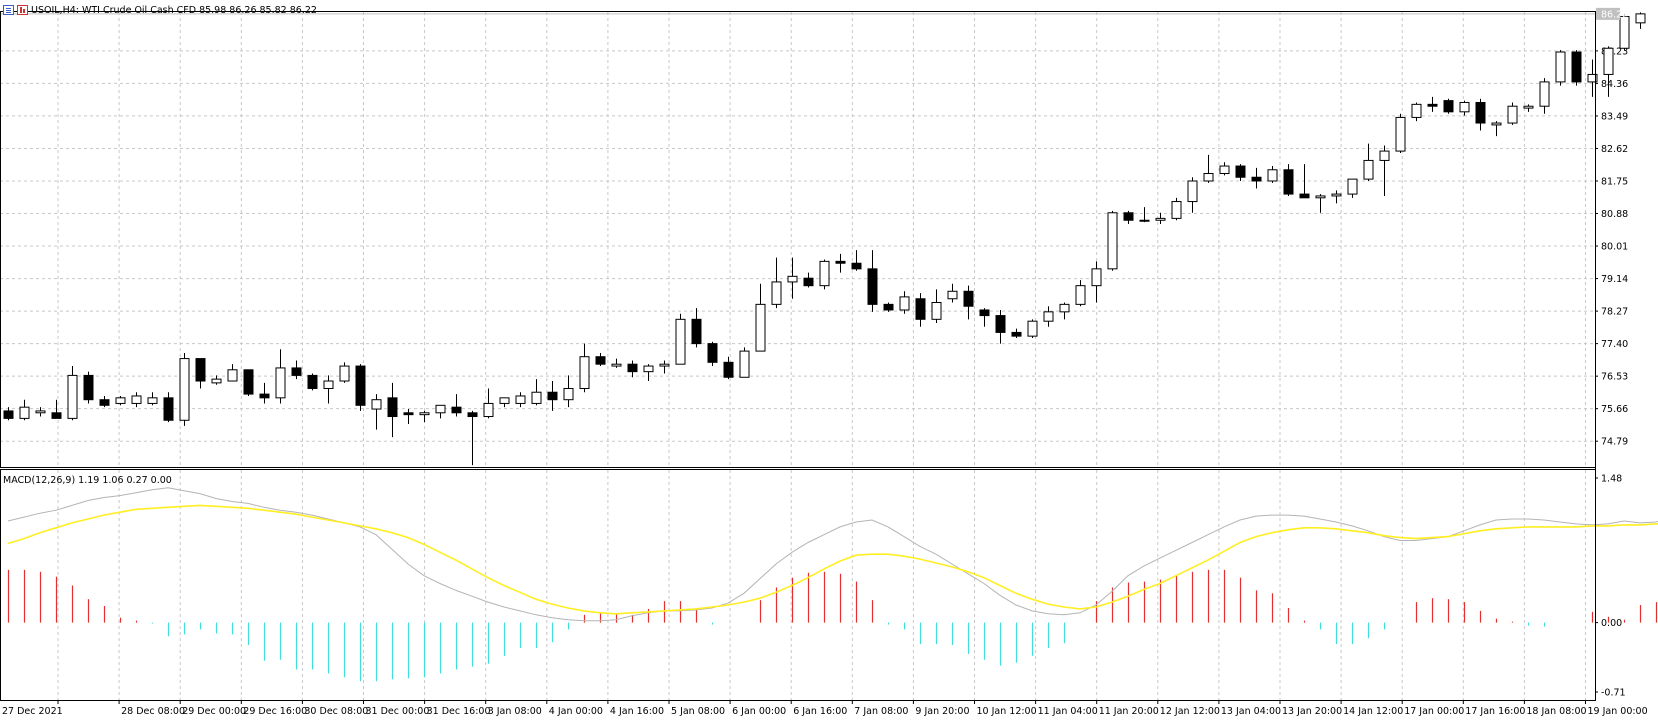  I want to click on time-tick-label: 6 Jan 16:00, so click(820, 711).